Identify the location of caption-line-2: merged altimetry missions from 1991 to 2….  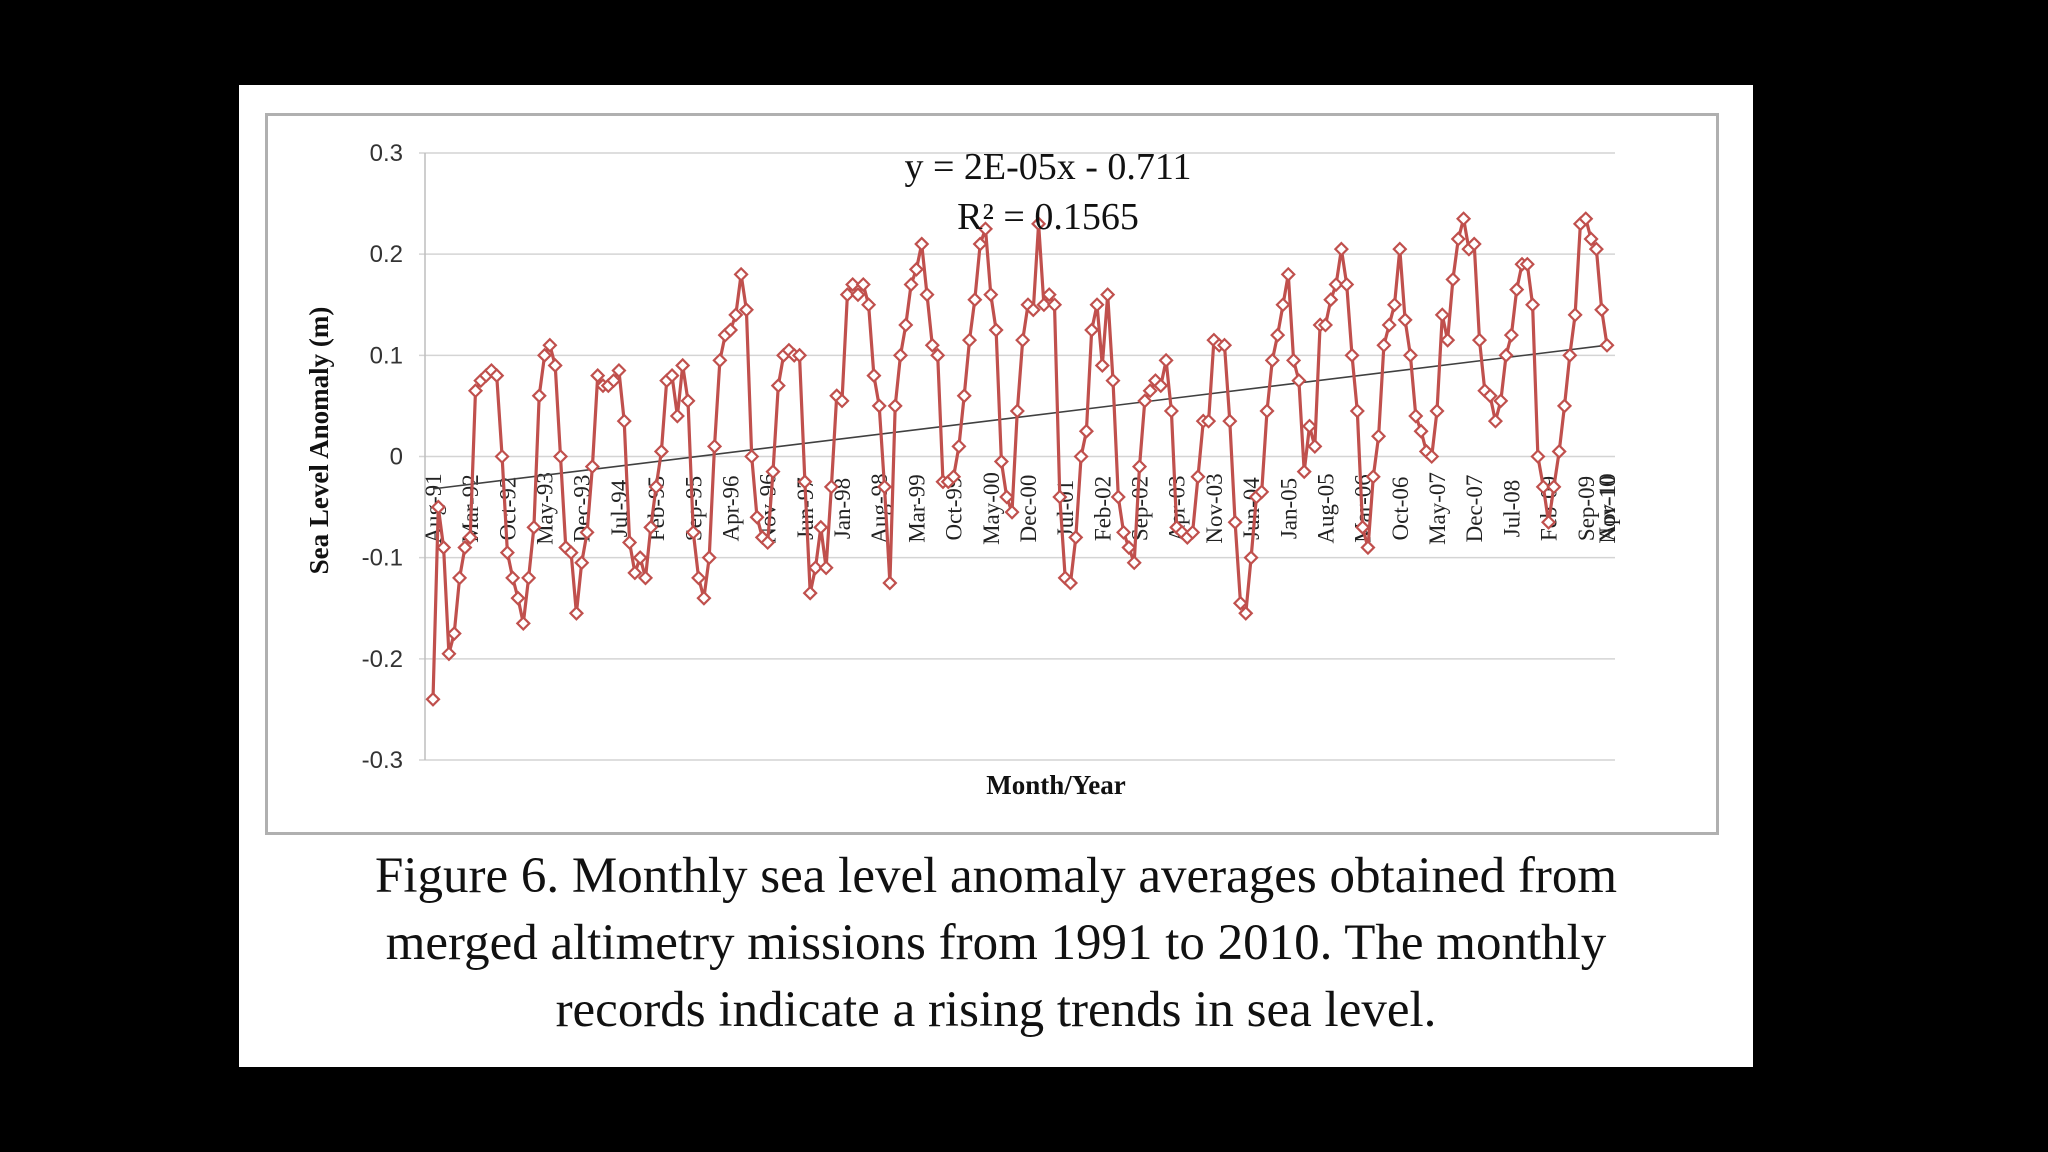
(996, 943).